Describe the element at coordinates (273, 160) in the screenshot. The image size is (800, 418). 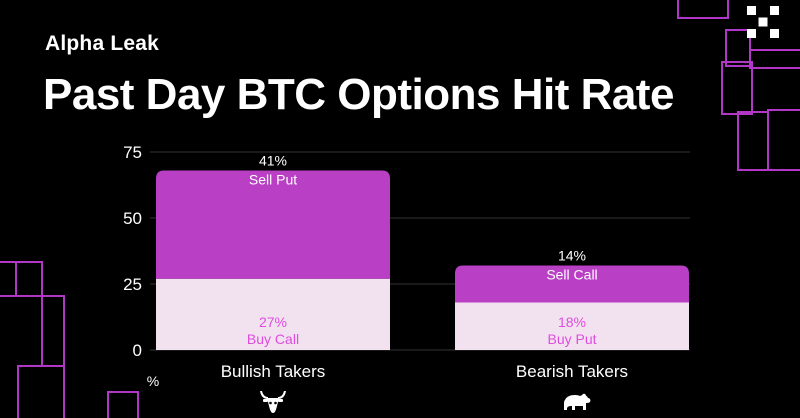
I see `data-label: 41%` at that location.